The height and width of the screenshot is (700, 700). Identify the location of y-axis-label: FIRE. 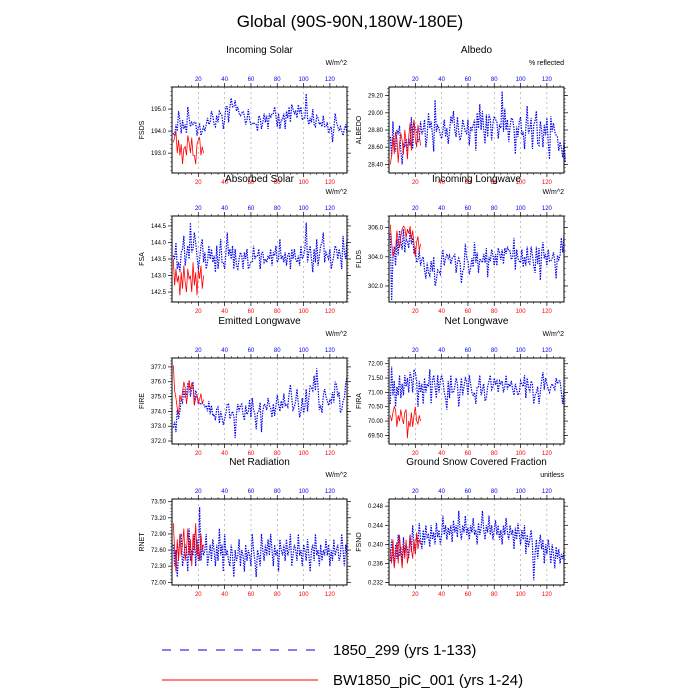
(142, 401).